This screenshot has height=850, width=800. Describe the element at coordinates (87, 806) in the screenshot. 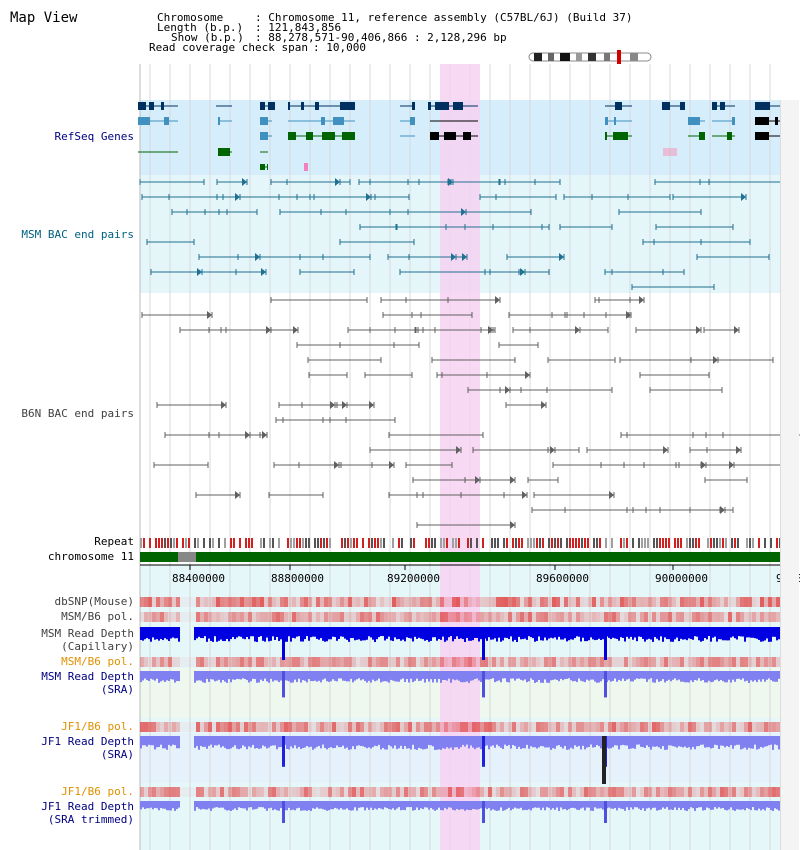

I see `track-label-jf1-depth-trimmed: JF1 Read Depth` at that location.